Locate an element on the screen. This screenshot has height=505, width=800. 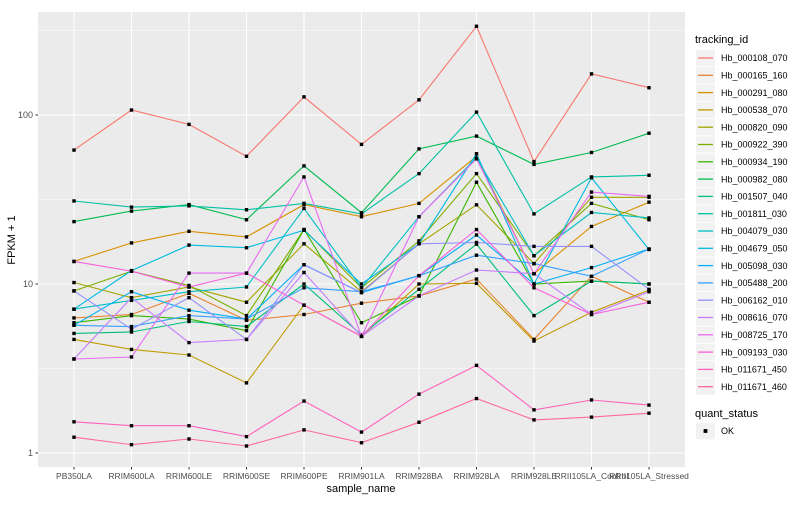
legend-entry-label: Hb_011671_460 is located at coordinates (754, 387).